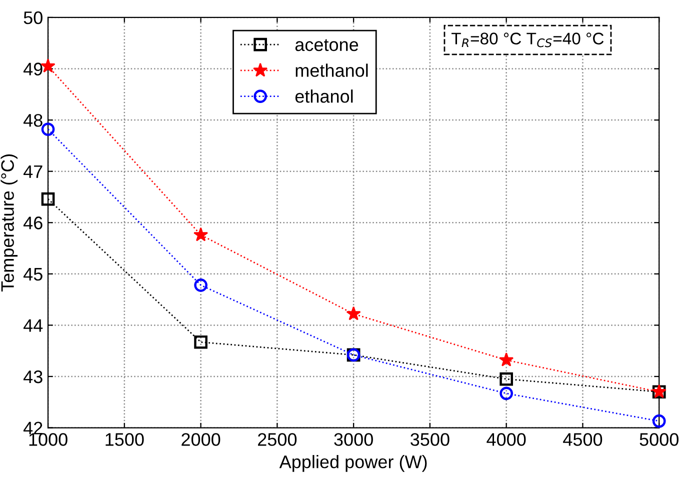 Image resolution: width=696 pixels, height=485 pixels. I want to click on y-axis-title: Temperature (°C), so click(9, 223).